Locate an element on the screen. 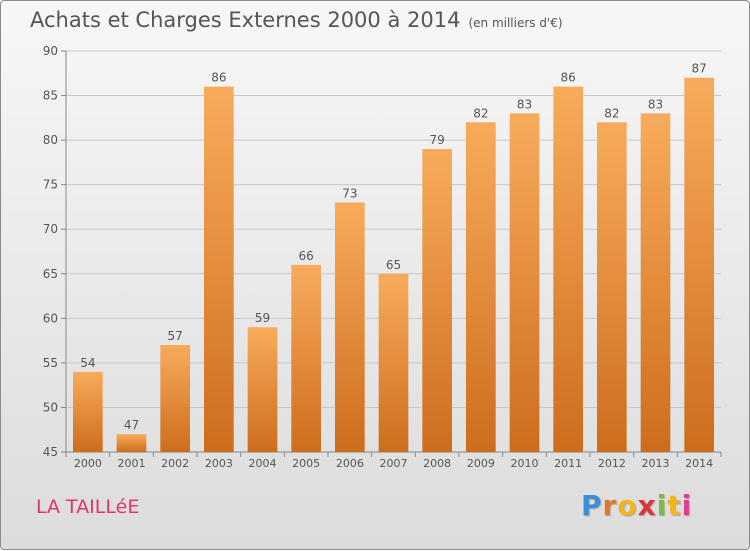  bar-2008 is located at coordinates (437, 300).